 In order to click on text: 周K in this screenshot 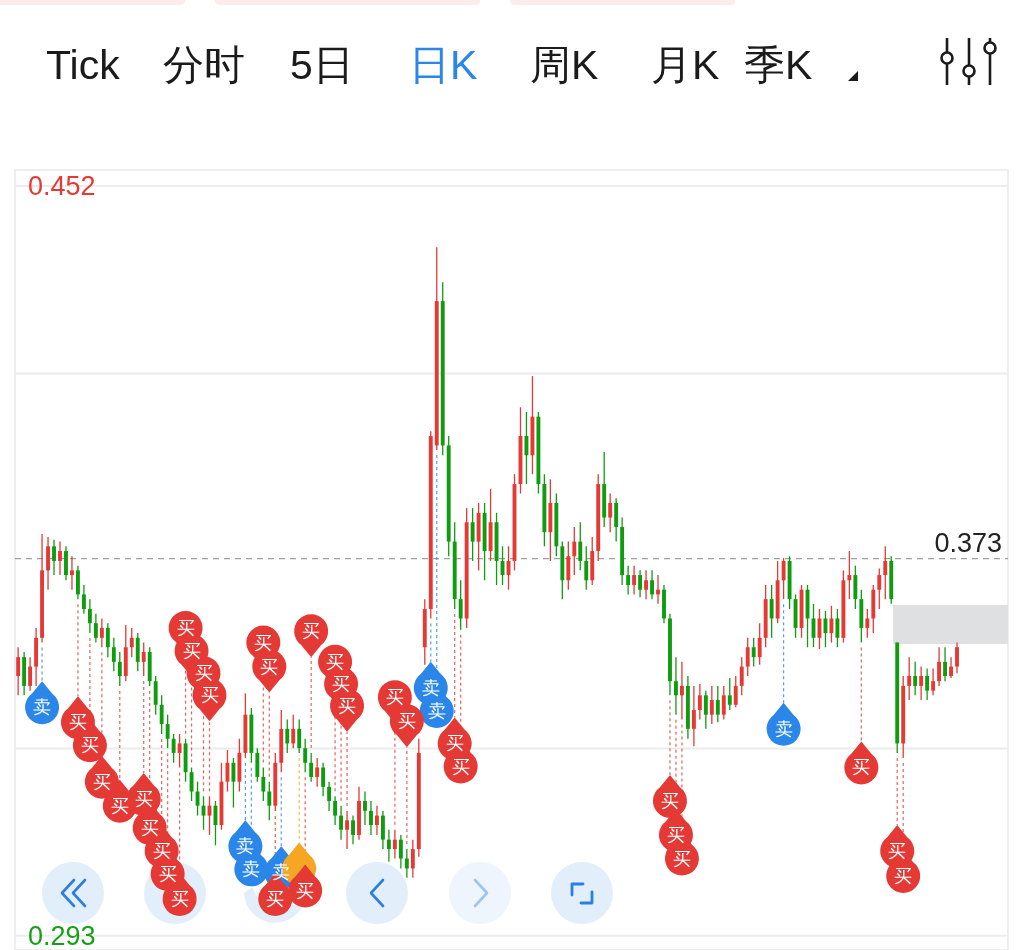, I will do `click(564, 65)`.